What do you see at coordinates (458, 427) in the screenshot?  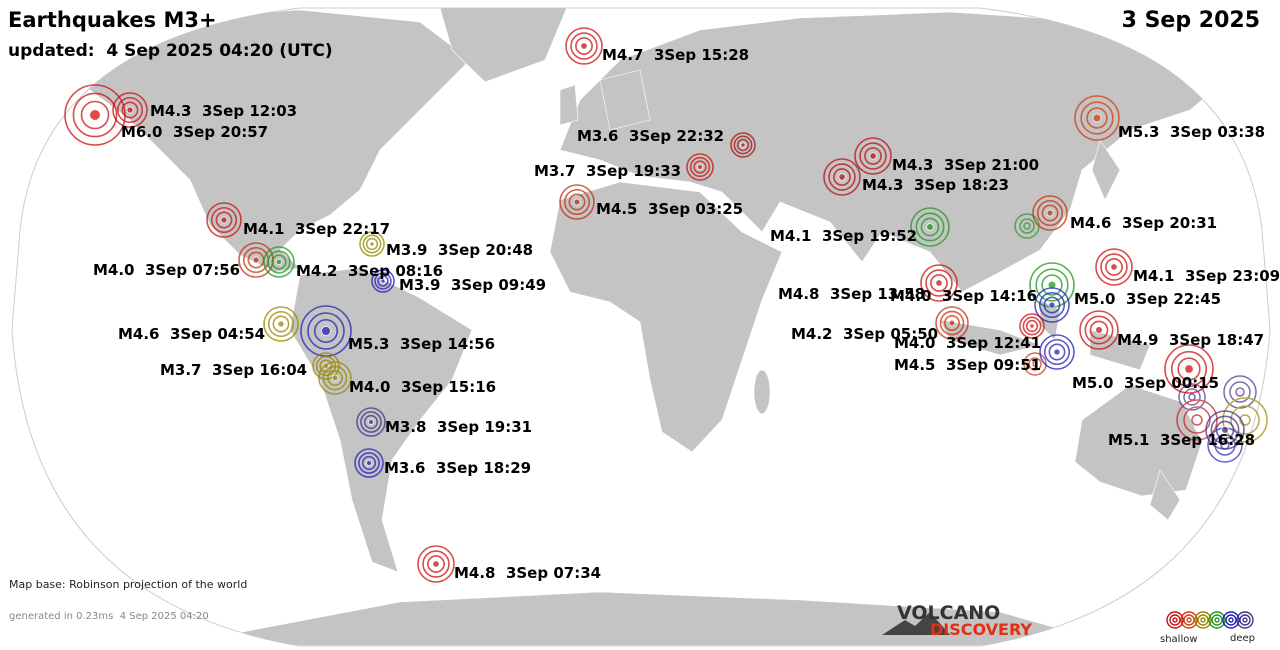 I see `quake-label: M3.8 3Sep 19:31` at bounding box center [458, 427].